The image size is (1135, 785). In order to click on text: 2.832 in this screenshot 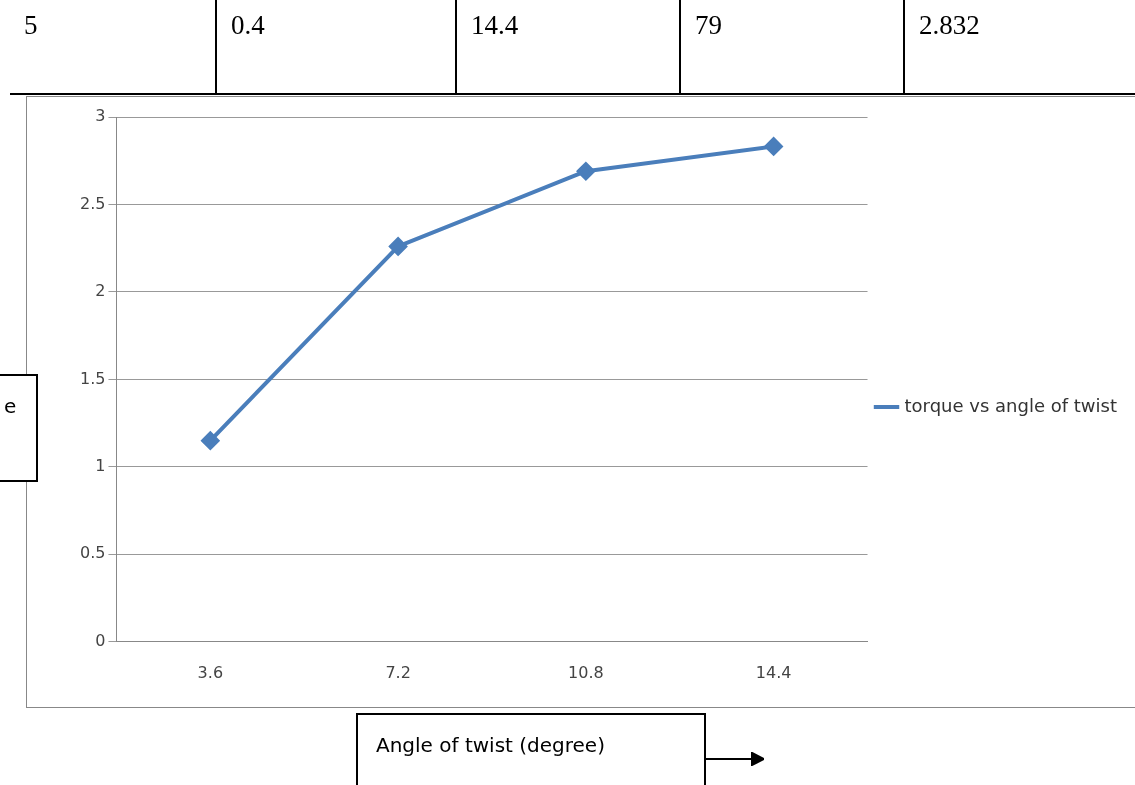, I will do `click(1019, 46)`.